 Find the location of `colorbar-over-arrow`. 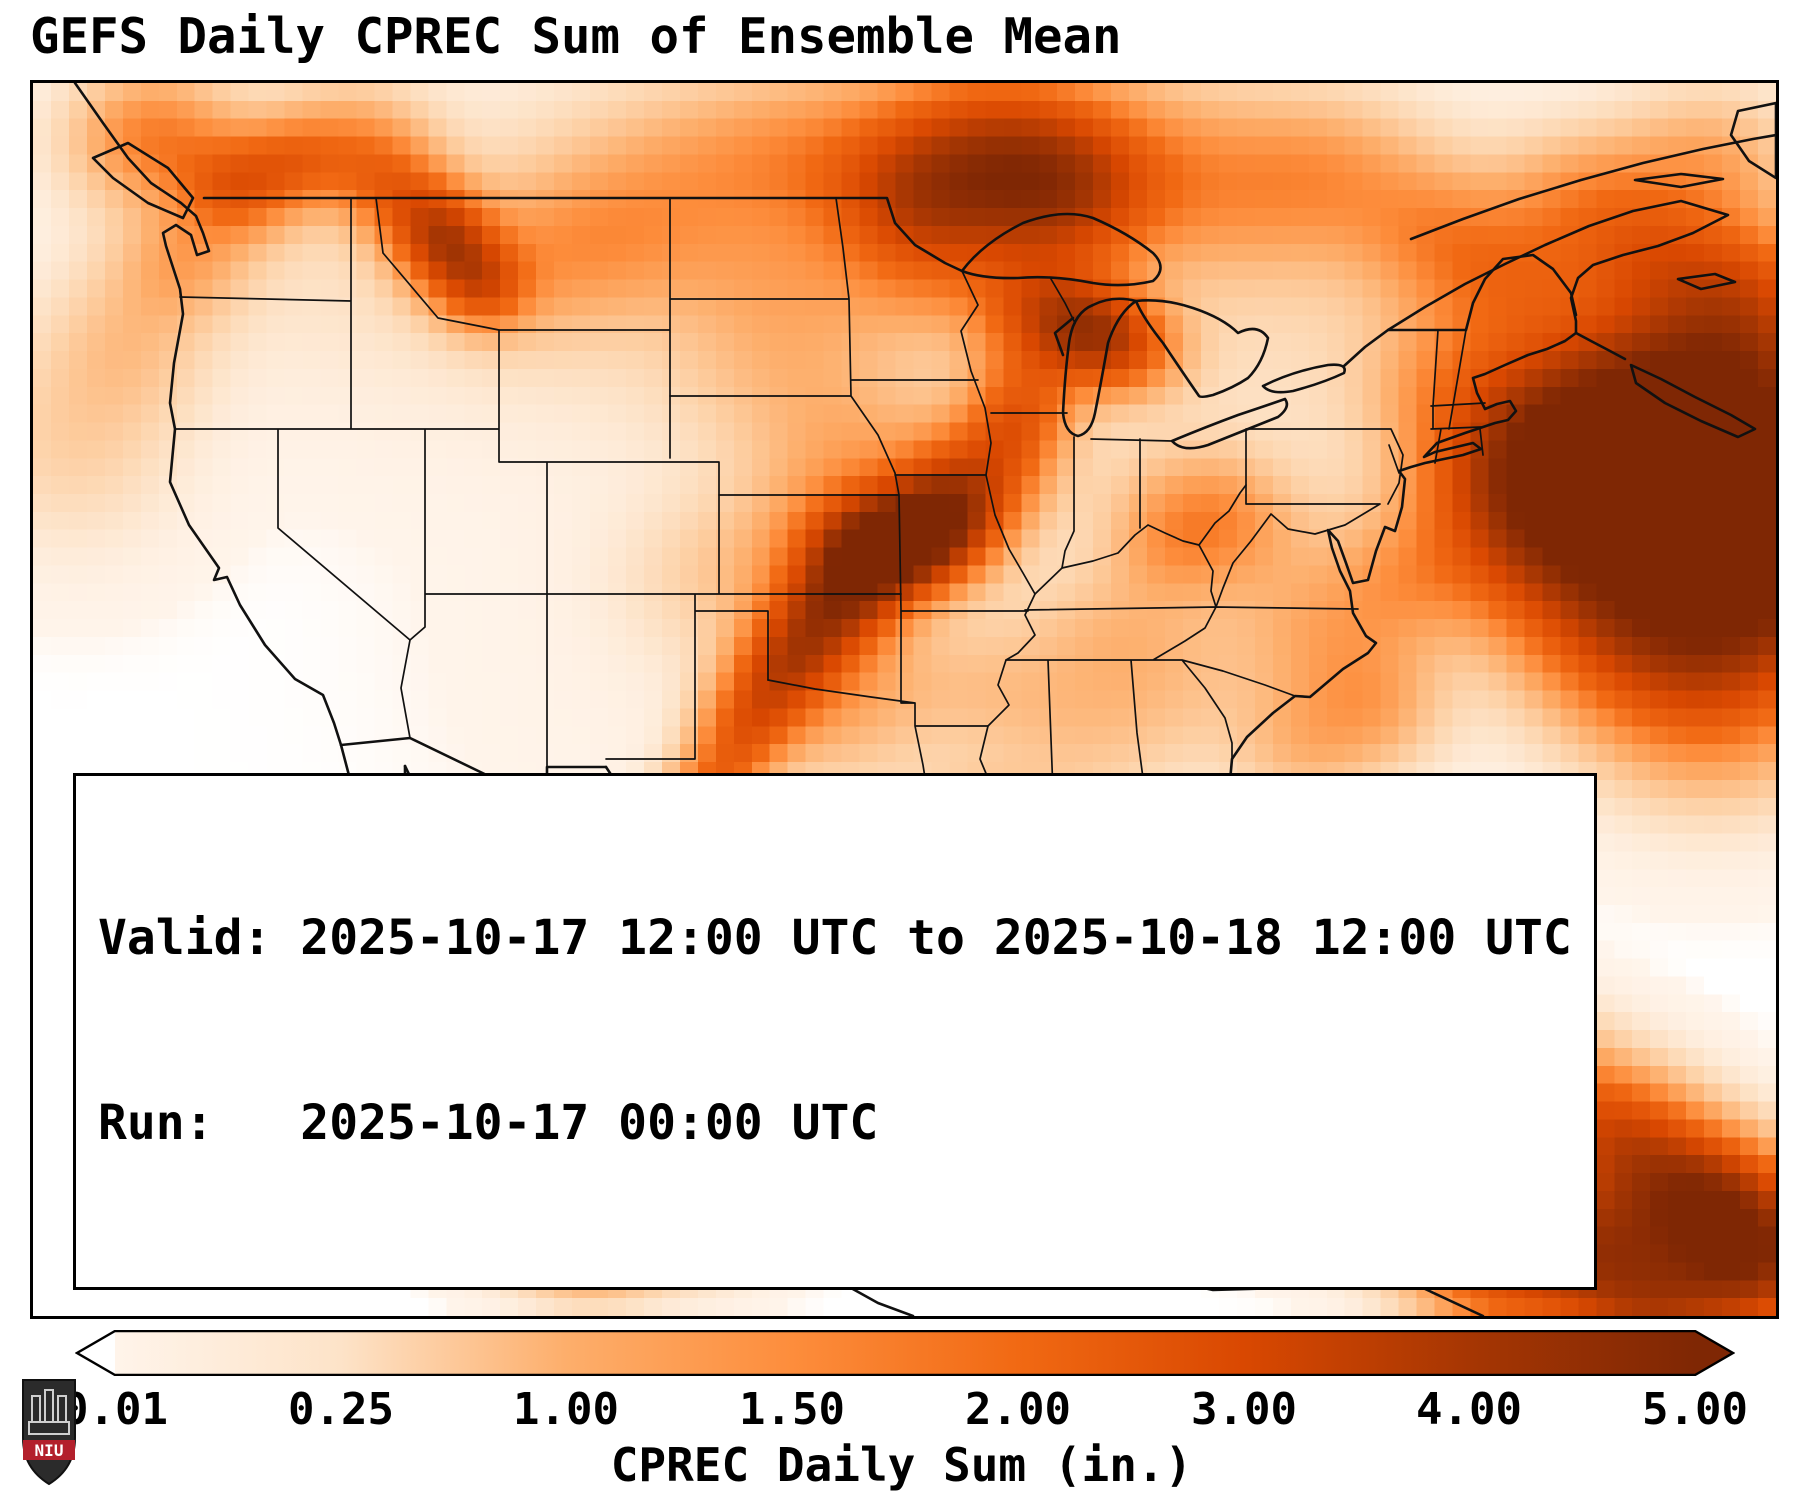

colorbar-over-arrow is located at coordinates (1714, 1353).